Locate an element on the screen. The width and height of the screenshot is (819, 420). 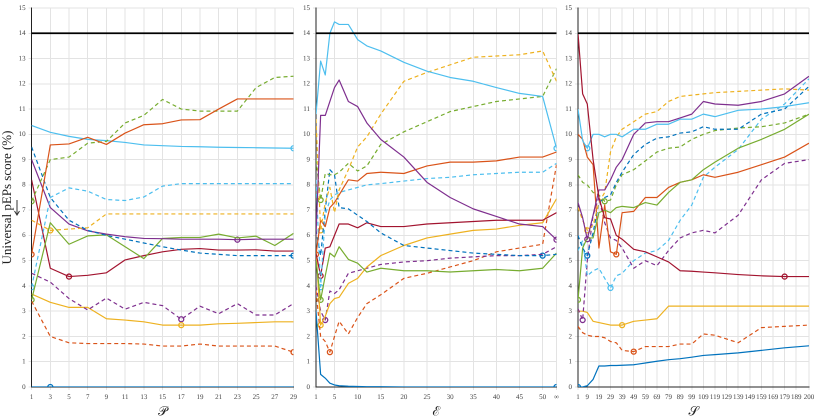
y-axis-title: Universal pEPs score (%) is located at coordinates (7, 197).